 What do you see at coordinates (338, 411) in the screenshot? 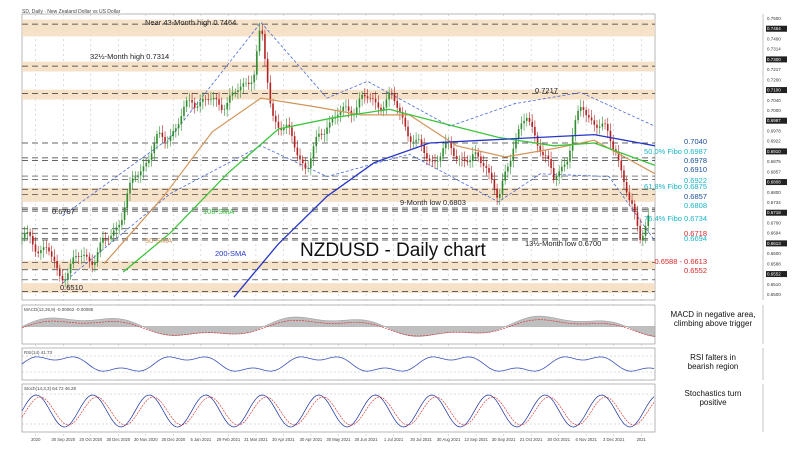
I see `stoch-d-line` at bounding box center [338, 411].